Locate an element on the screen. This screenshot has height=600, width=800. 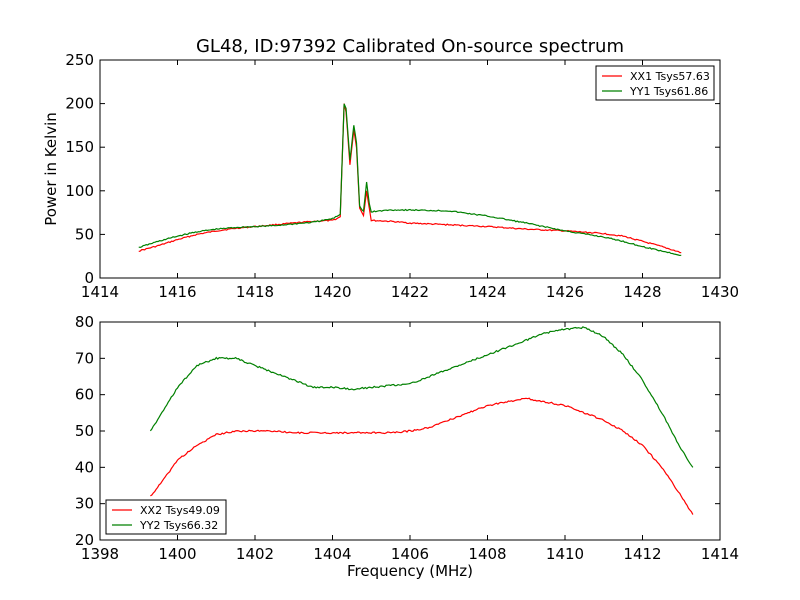
y-tick-label: 250 is located at coordinates (79, 60).